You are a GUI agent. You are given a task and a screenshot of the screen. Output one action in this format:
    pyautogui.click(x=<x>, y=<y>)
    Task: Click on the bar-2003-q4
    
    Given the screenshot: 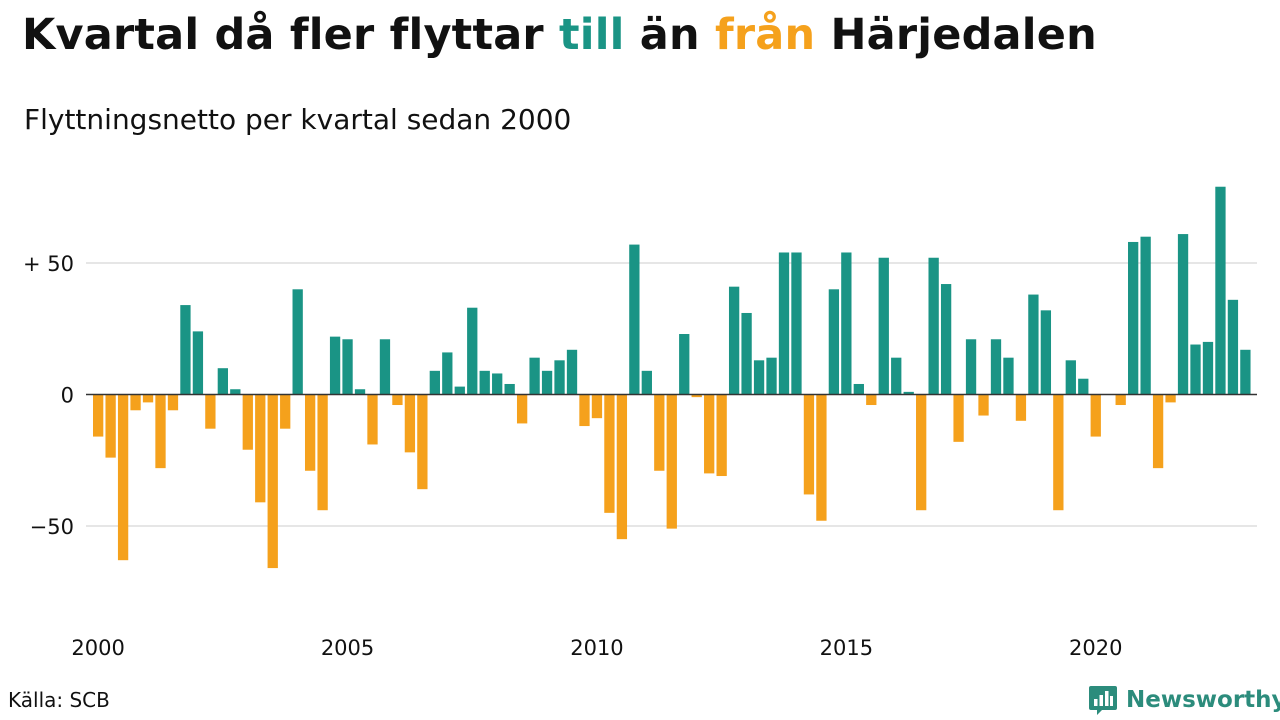 What is the action you would take?
    pyautogui.click(x=285, y=411)
    